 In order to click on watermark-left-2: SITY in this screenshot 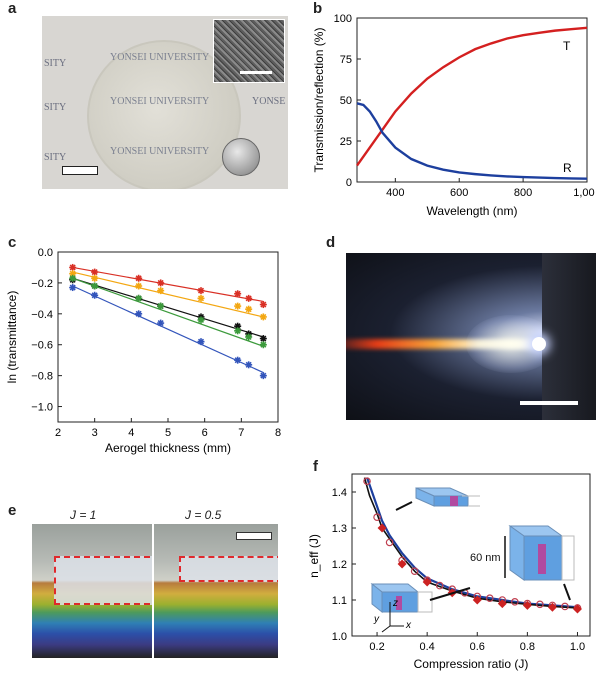, I will do `click(55, 107)`.